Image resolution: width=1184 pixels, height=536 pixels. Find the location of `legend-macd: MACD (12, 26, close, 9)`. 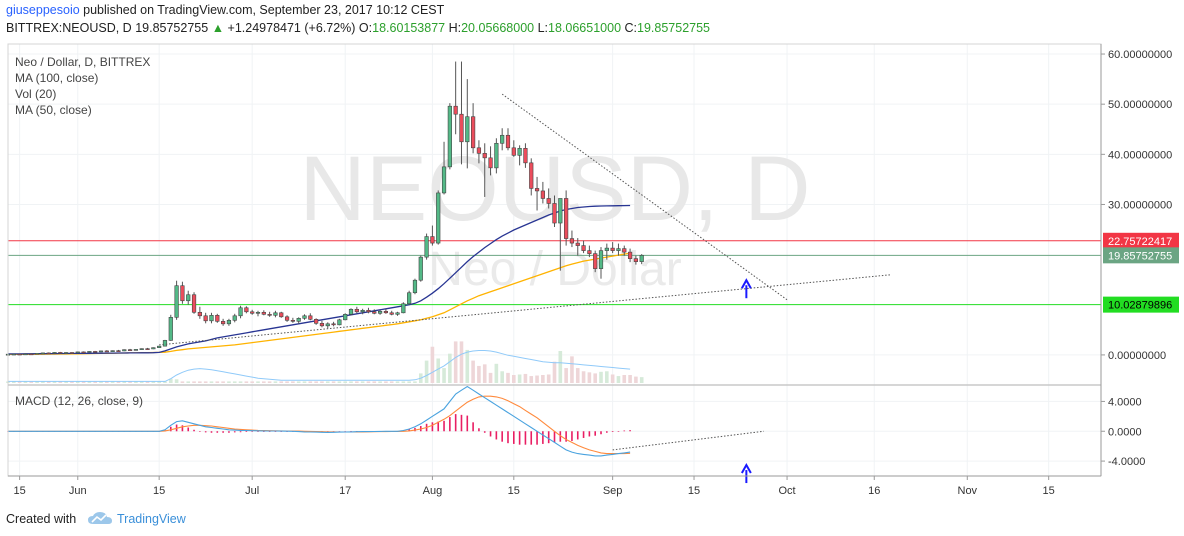

legend-macd: MACD (12, 26, close, 9) is located at coordinates (79, 401).